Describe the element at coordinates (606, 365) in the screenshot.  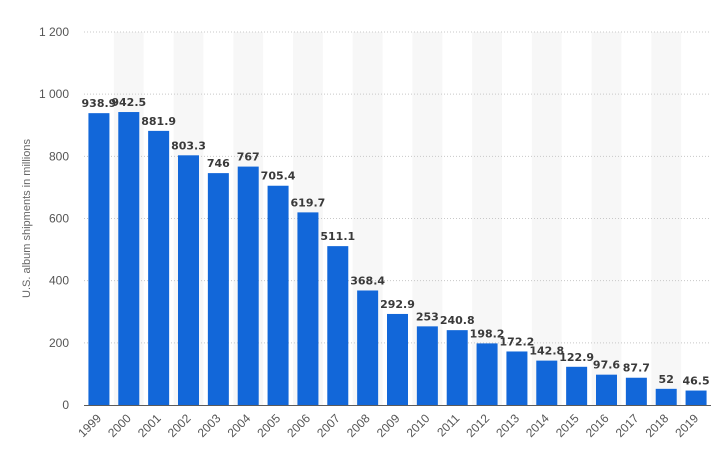
I see `data-label: 97.6` at that location.